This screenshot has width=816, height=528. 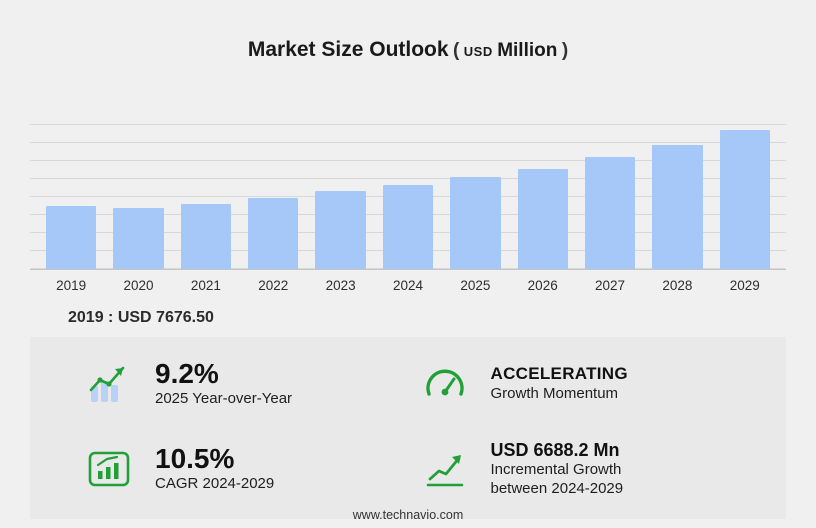 I want to click on bar-2023, so click(x=340, y=229).